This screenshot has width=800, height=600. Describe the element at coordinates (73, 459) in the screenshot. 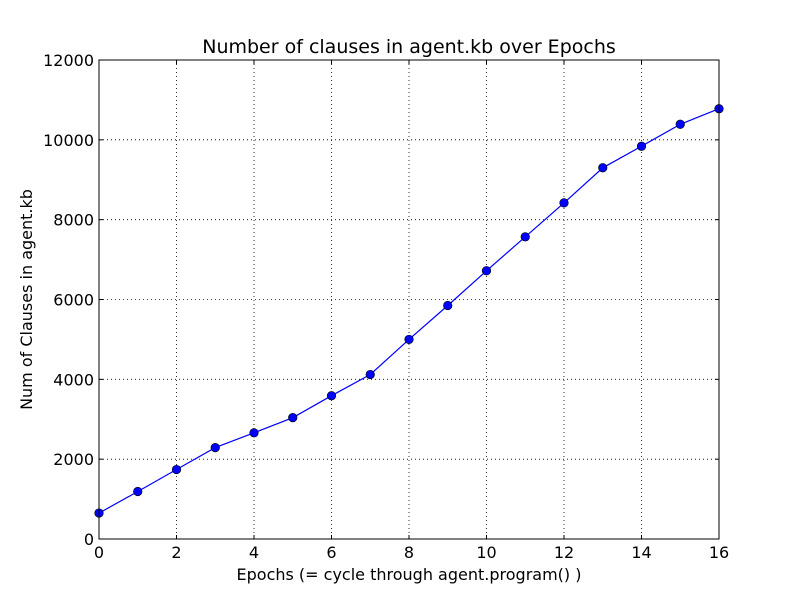

I see `y-tick-label: 2000` at that location.